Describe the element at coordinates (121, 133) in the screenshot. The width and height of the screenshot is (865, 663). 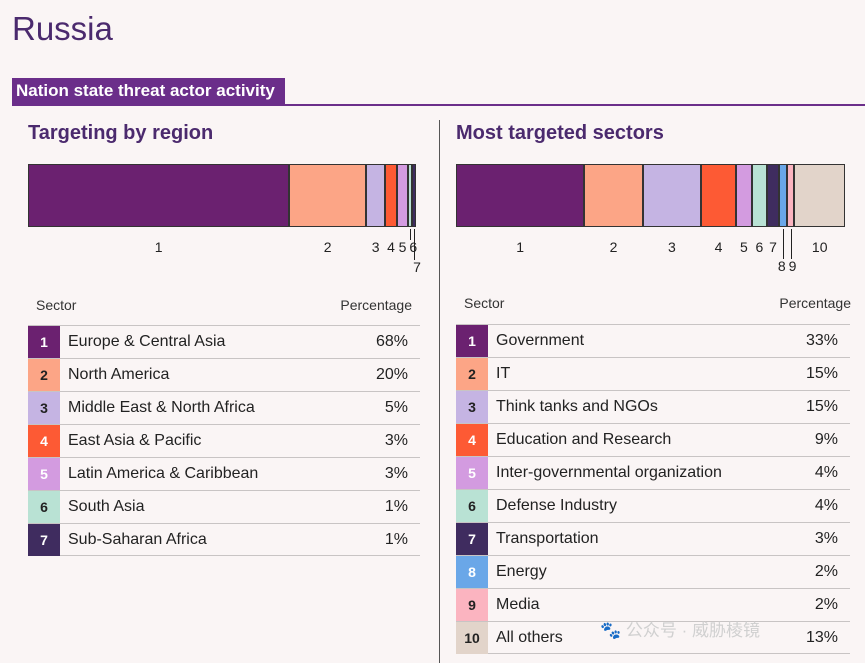
I see `panel-title: Targeting by region` at that location.